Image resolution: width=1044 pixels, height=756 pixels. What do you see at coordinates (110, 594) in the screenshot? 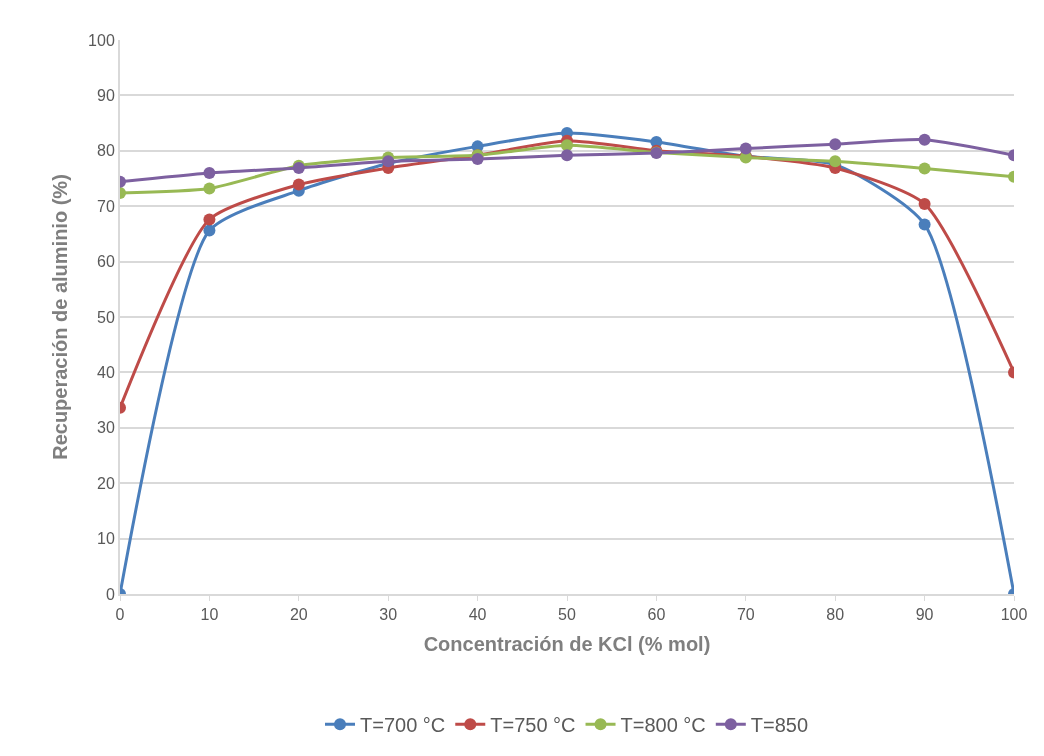
I see `y-tick-label: 0` at bounding box center [110, 594].